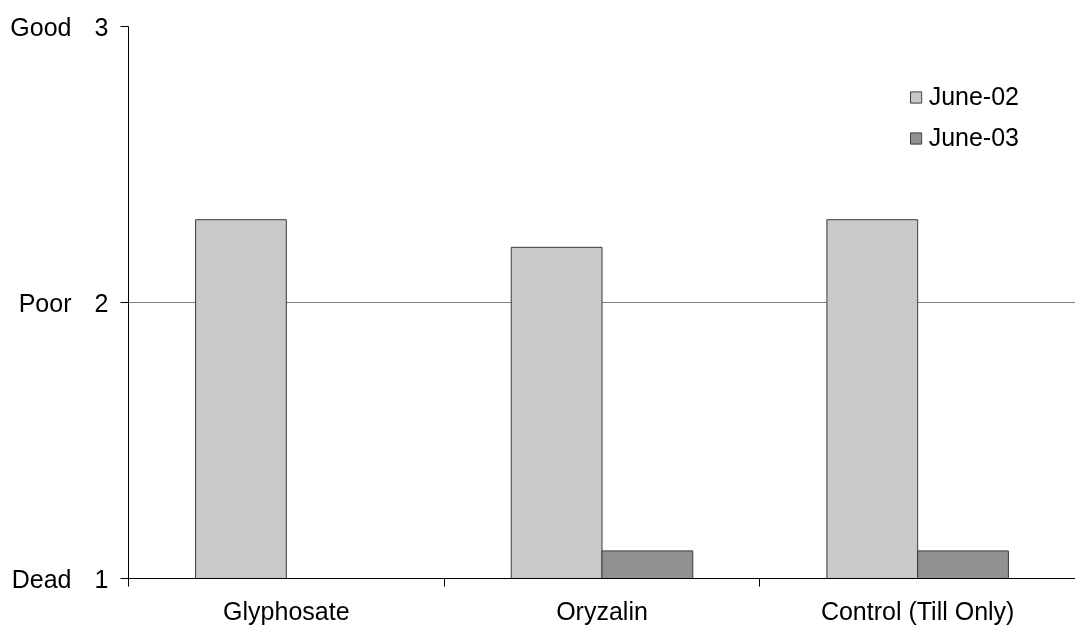 Image resolution: width=1075 pixels, height=631 pixels. I want to click on x-tick-label: Oryzalin, so click(602, 610).